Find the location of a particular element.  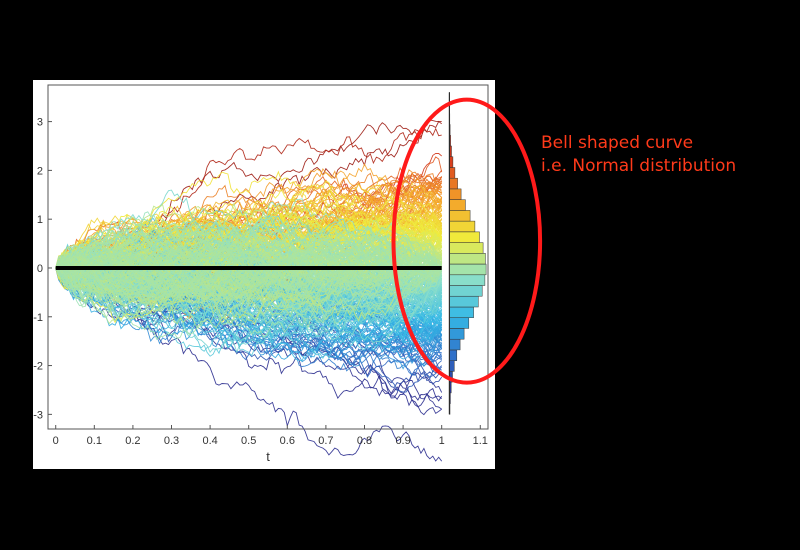

x-tick-label: 1.1 is located at coordinates (480, 441).